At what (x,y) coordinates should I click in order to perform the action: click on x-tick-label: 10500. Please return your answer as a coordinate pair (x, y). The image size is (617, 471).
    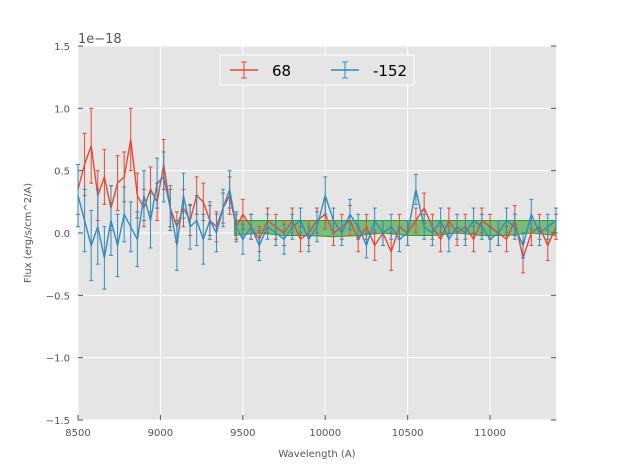
    Looking at the image, I should click on (408, 433).